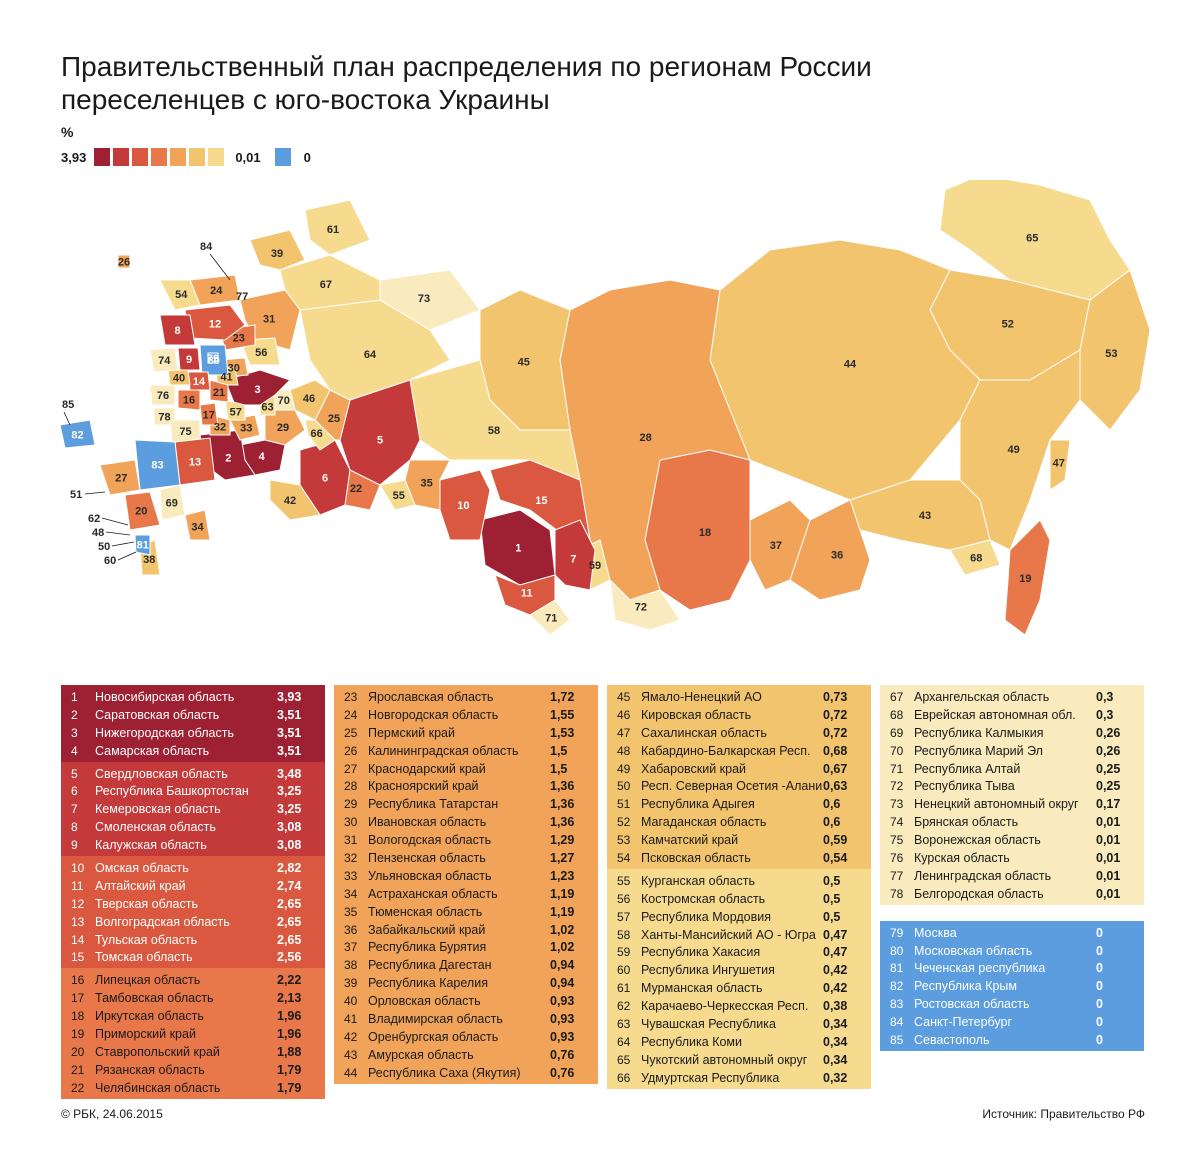  What do you see at coordinates (78, 1069) in the screenshot?
I see `region-number: 21` at bounding box center [78, 1069].